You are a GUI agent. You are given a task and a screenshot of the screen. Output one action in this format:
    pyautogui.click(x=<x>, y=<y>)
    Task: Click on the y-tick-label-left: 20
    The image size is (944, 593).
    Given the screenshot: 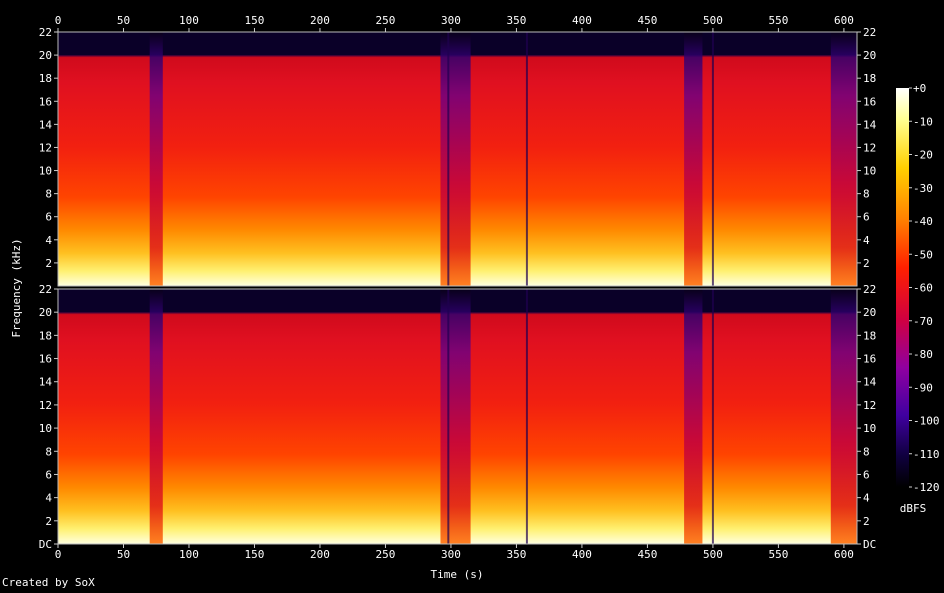 What is the action you would take?
    pyautogui.click(x=45, y=55)
    